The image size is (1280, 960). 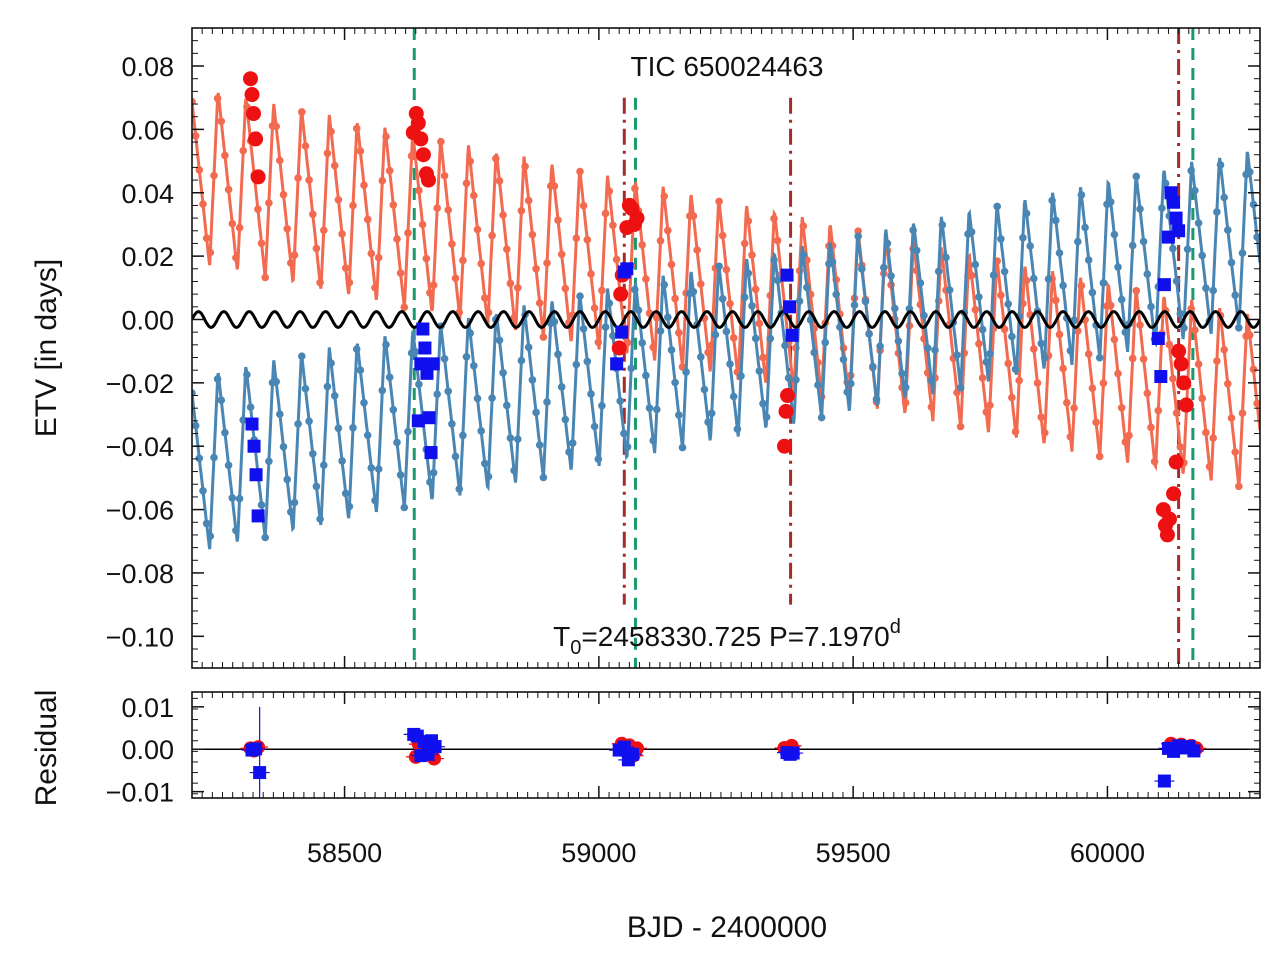 I want to click on res-y-tick-label: 0.01, so click(x=147, y=708).